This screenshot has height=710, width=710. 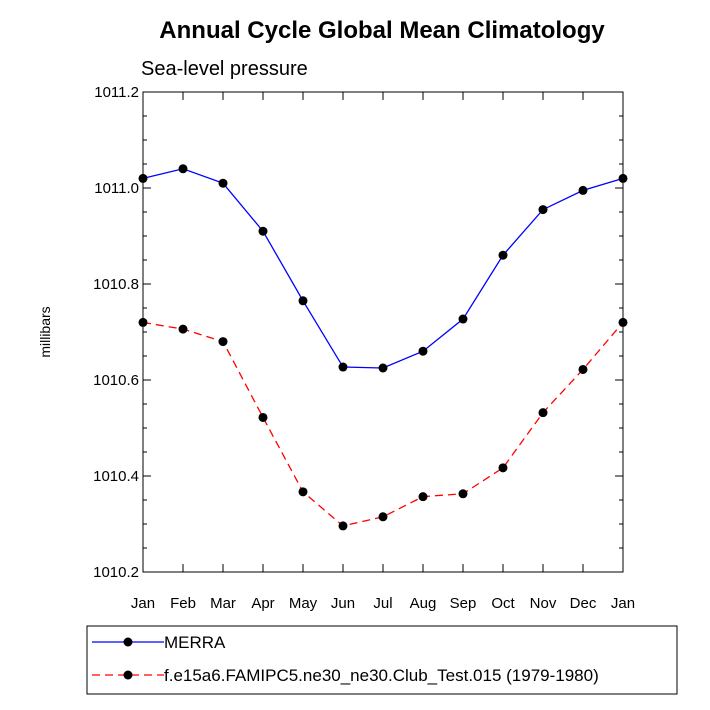 What do you see at coordinates (543, 603) in the screenshot?
I see `x-tick-label: Nov` at bounding box center [543, 603].